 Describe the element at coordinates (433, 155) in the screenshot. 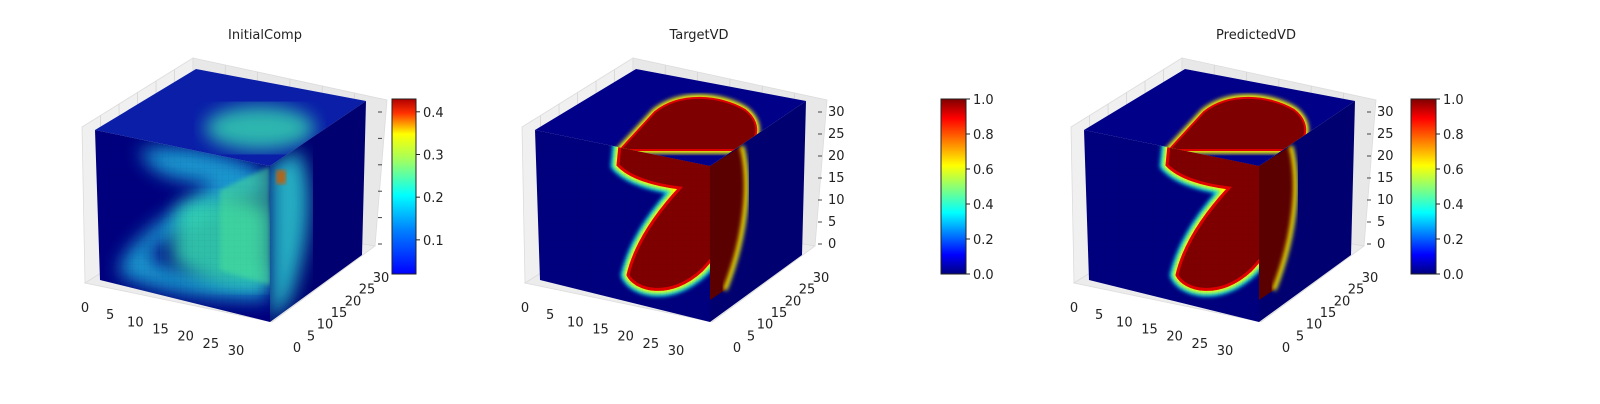

I see `colorbar-tick-label: 0.3` at that location.